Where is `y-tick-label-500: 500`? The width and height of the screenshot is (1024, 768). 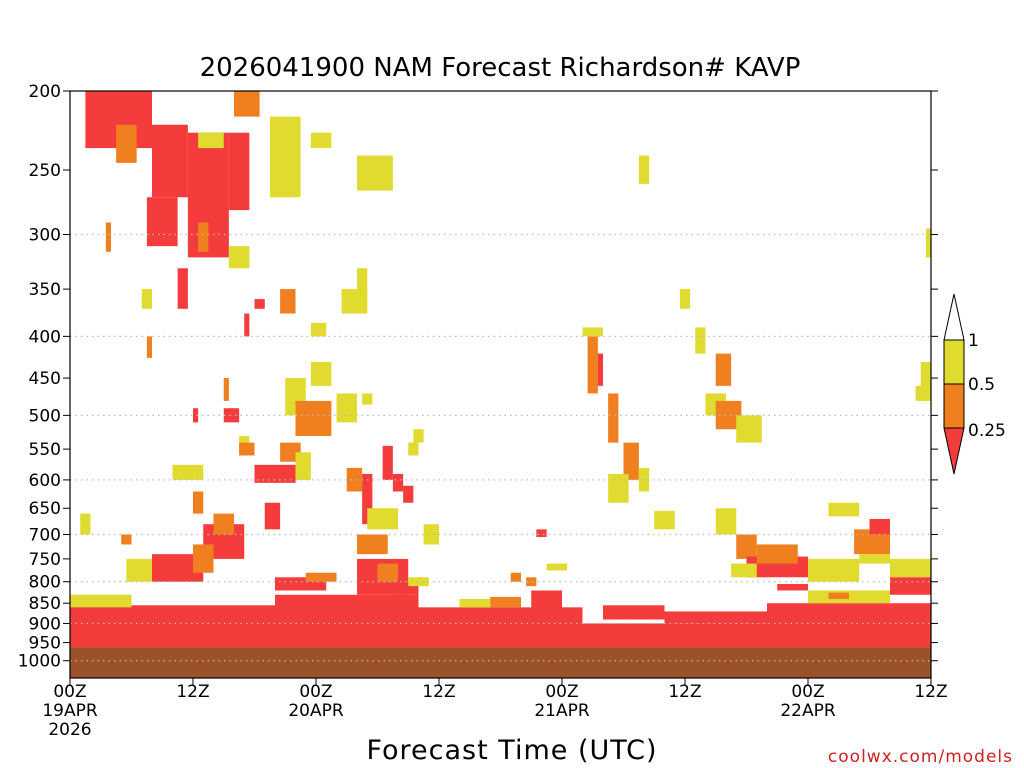
y-tick-label-500: 500 is located at coordinates (45, 416).